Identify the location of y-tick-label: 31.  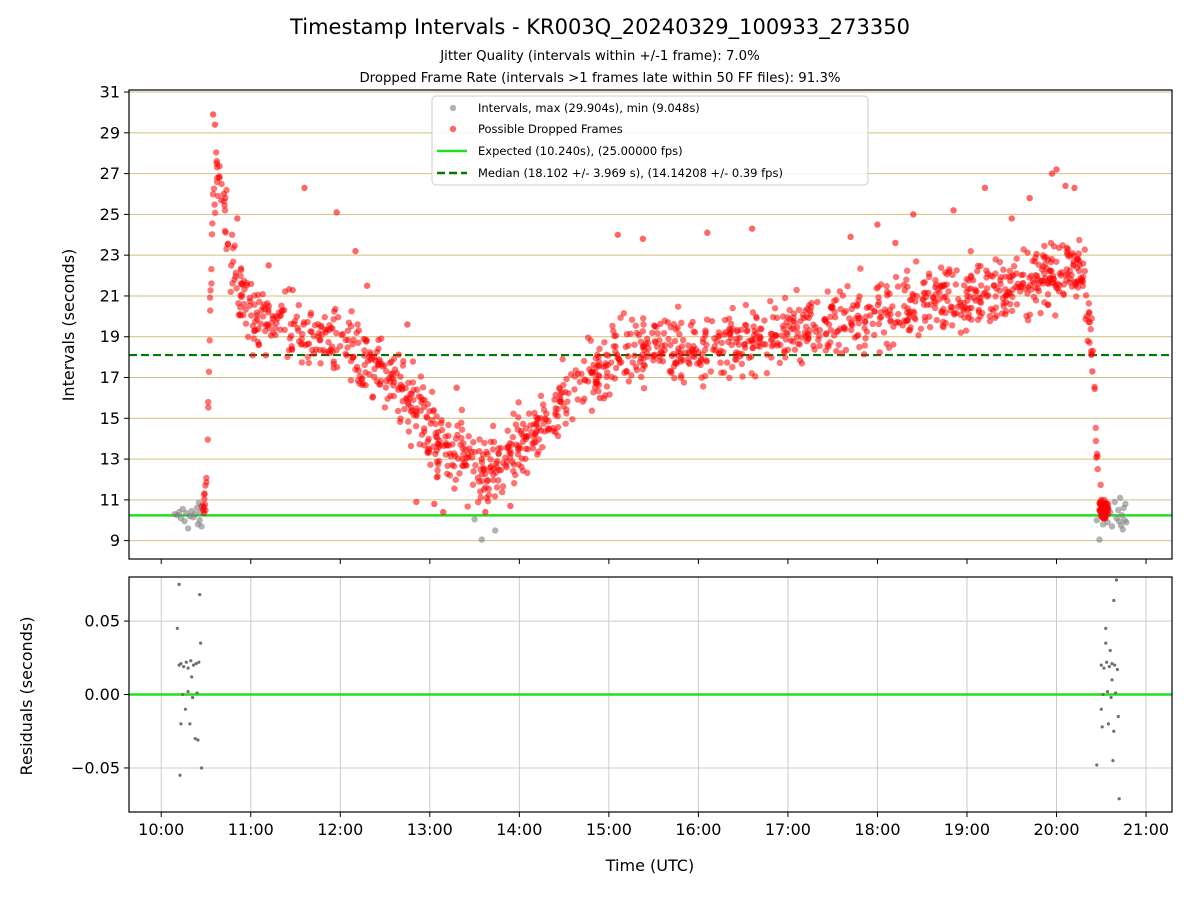
(110, 92).